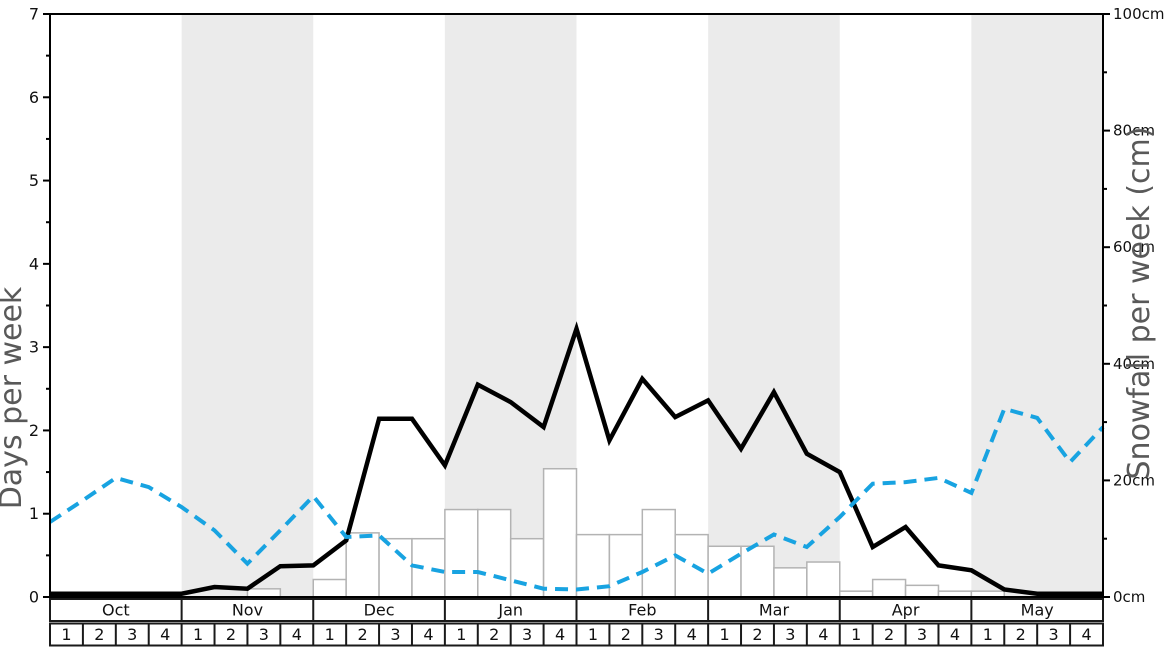 The width and height of the screenshot is (1168, 648). I want to click on left-tick-label: 3, so click(34, 347).